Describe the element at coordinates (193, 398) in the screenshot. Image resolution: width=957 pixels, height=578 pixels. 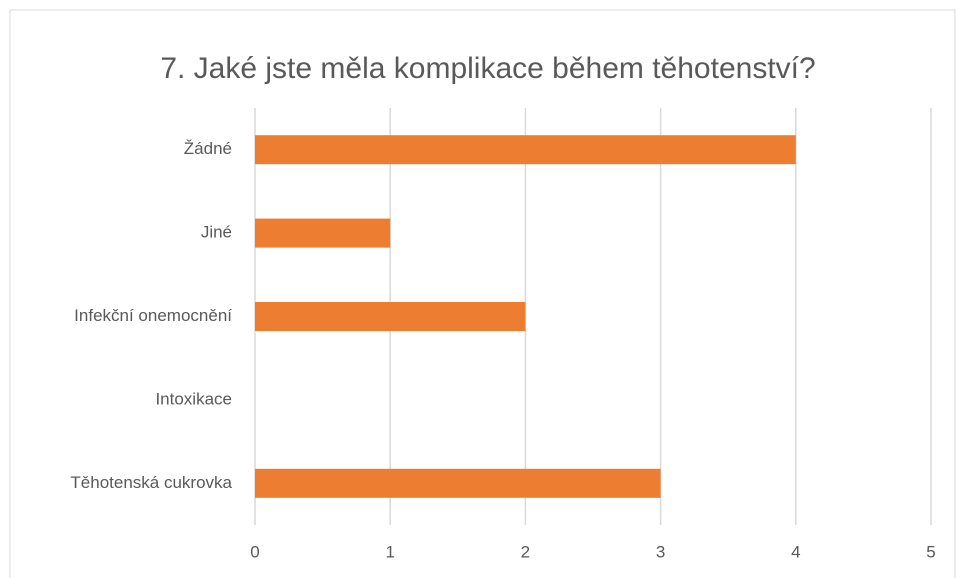
I see `y-tick-label: Intoxikace` at that location.